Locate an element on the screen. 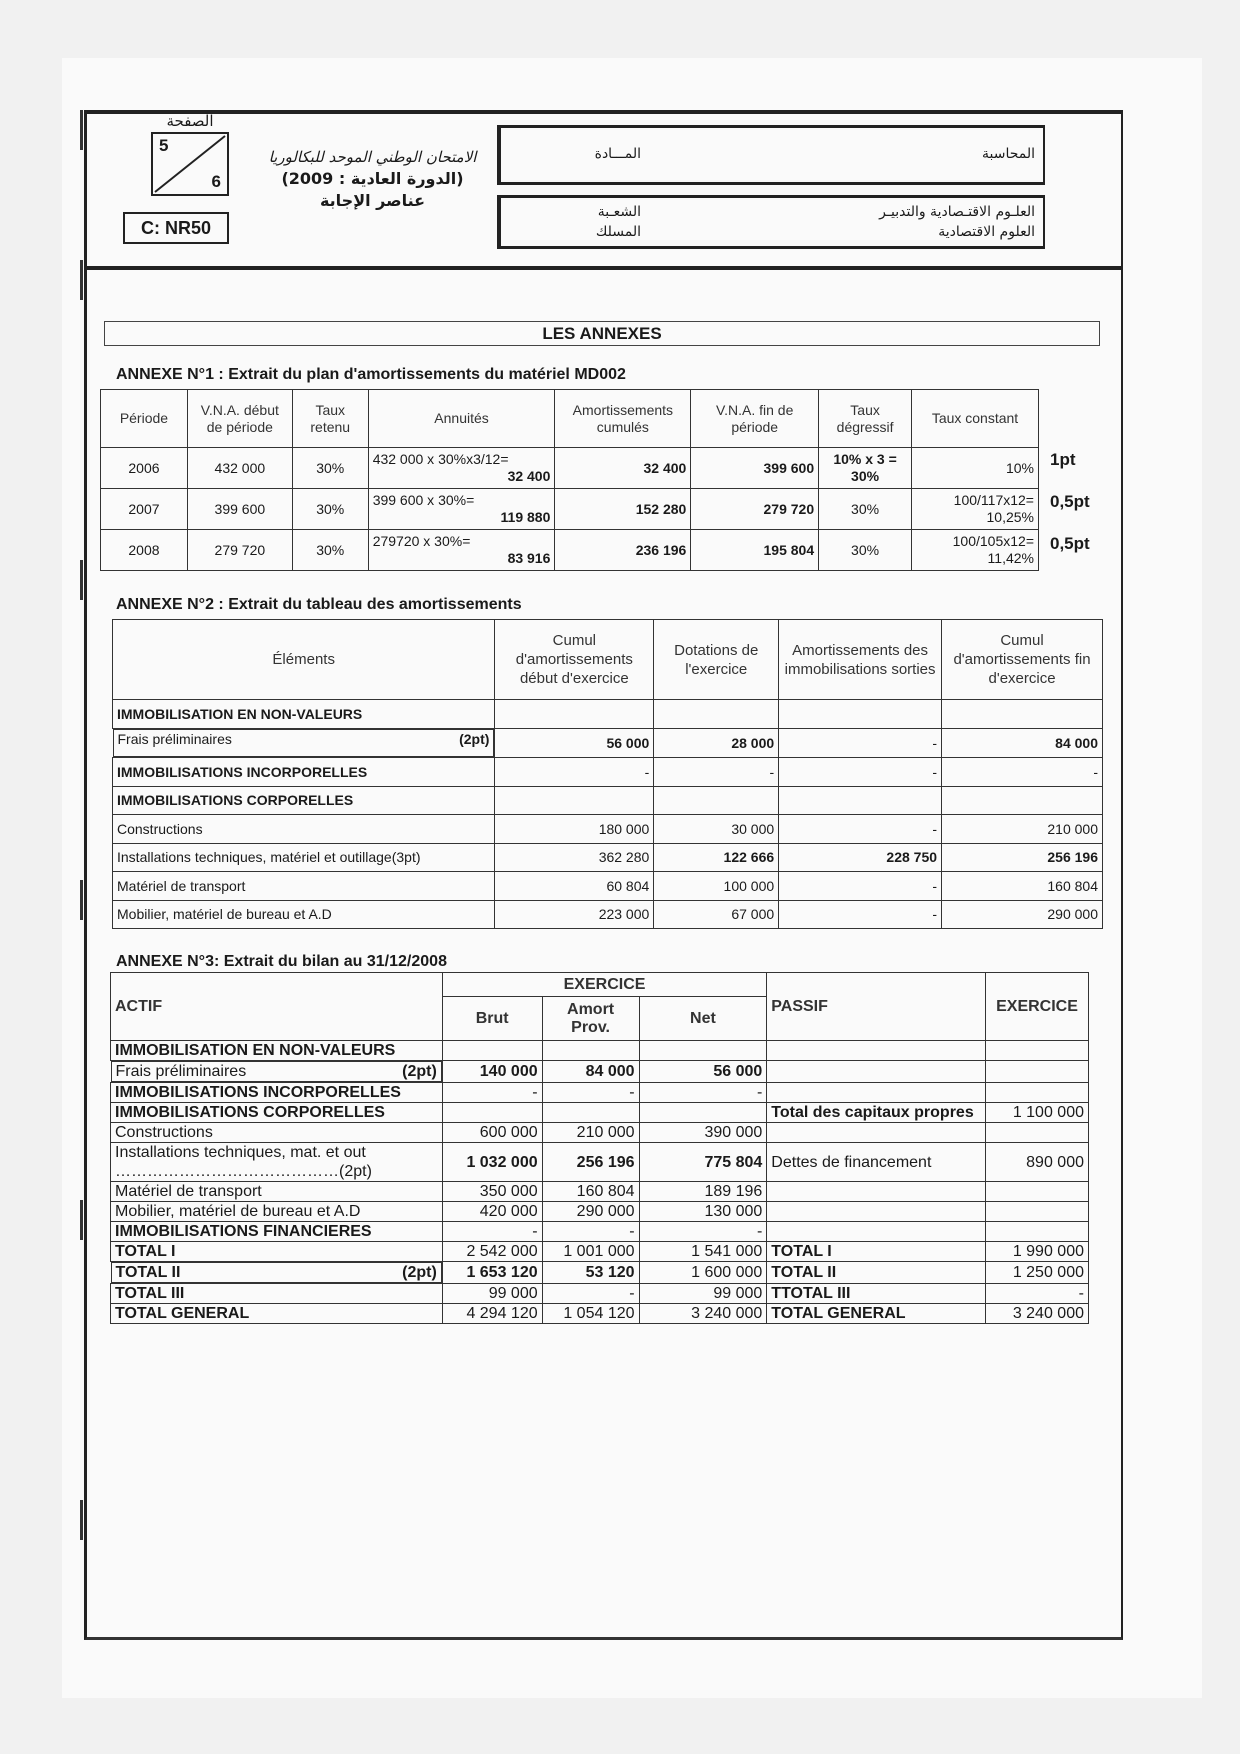 This screenshot has width=1240, height=1754. cell-brut: 1 653 120 is located at coordinates (492, 1272).